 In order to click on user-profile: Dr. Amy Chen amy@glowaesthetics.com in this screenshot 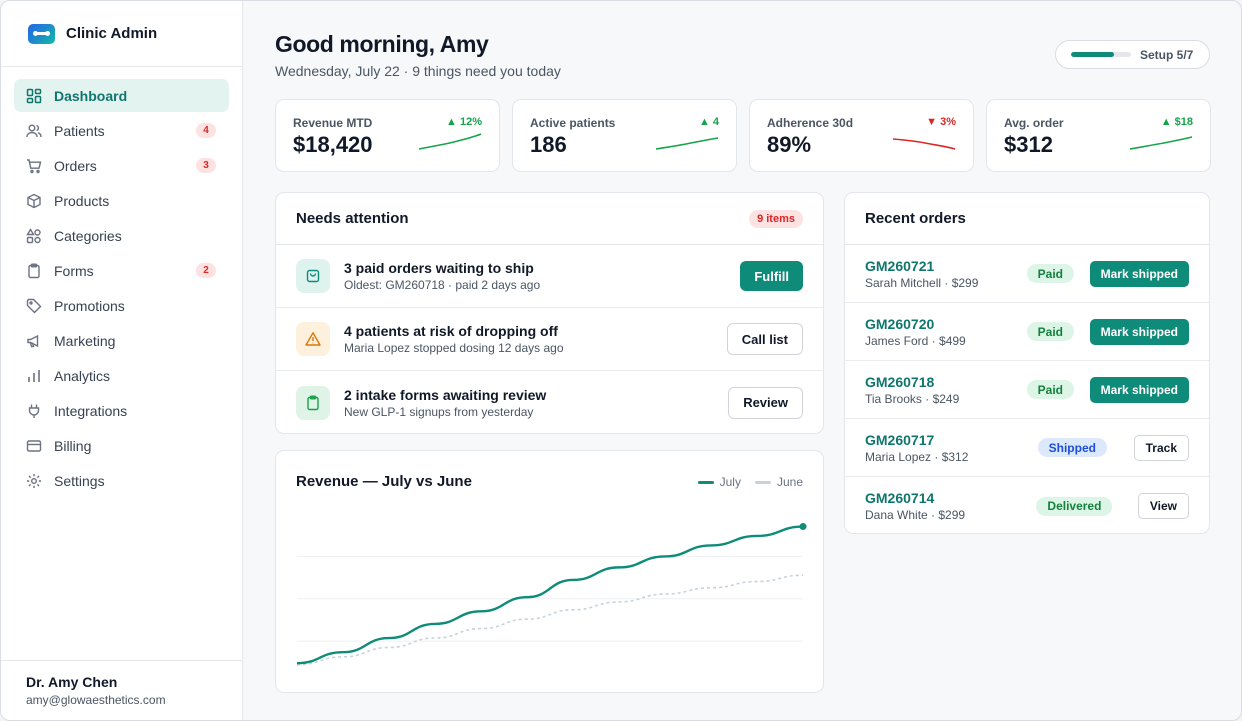, I will do `click(121, 690)`.